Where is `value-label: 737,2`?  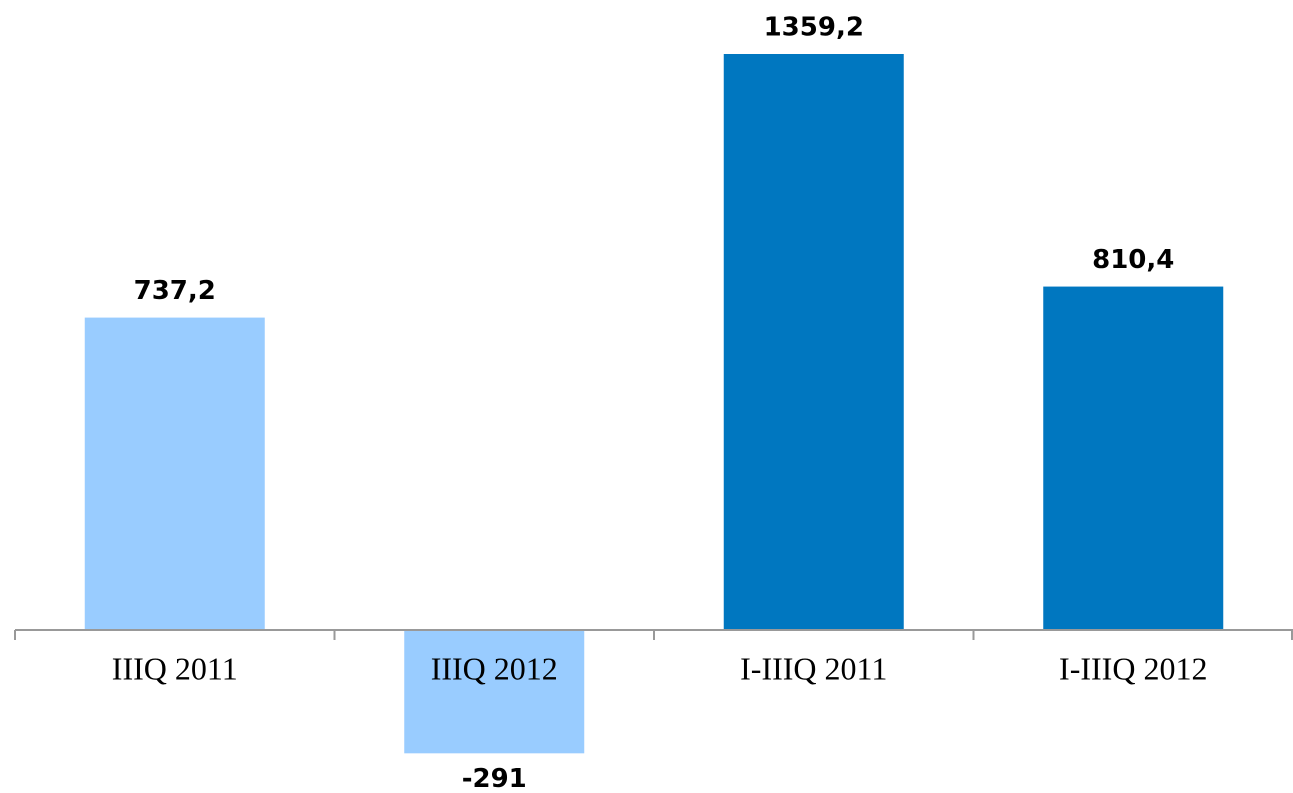 value-label: 737,2 is located at coordinates (175, 291).